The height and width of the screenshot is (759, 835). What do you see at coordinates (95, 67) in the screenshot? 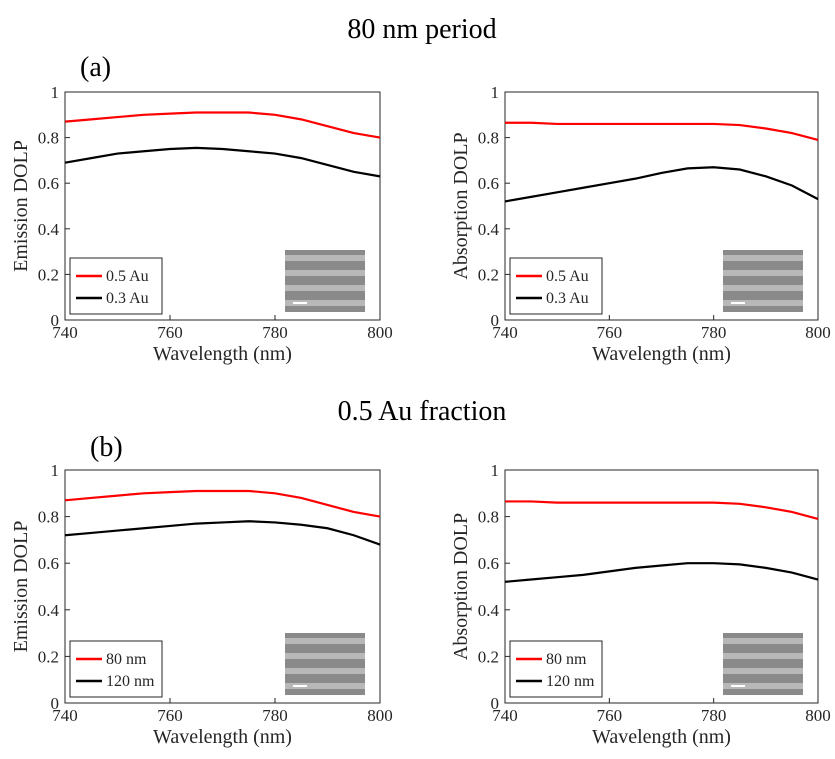
I see `panel-label: (a)` at bounding box center [95, 67].